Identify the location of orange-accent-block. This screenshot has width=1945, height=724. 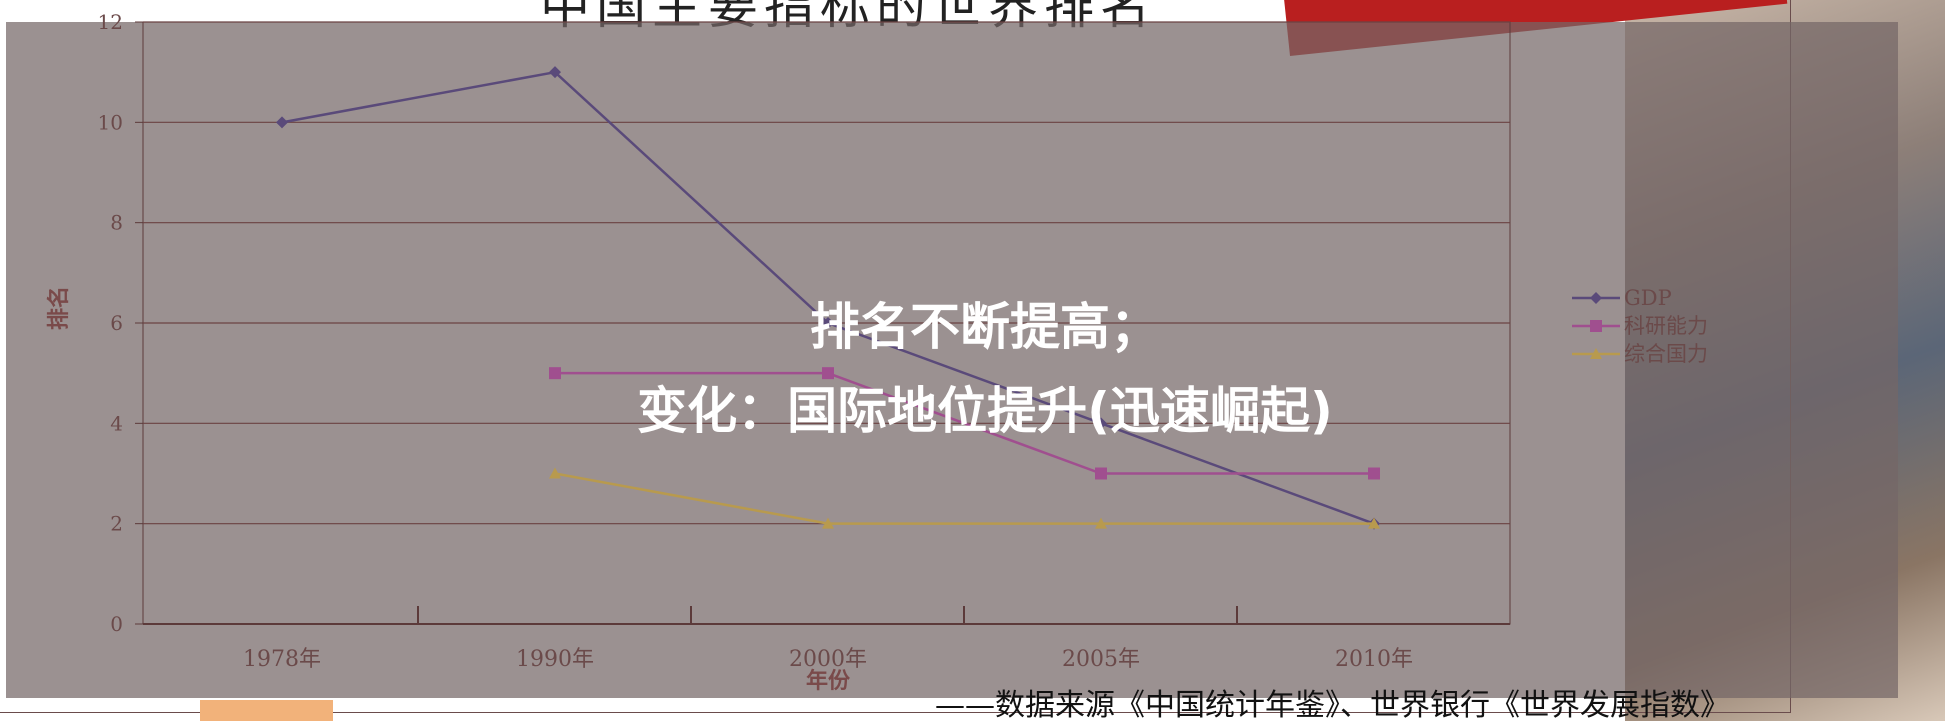
(266, 710).